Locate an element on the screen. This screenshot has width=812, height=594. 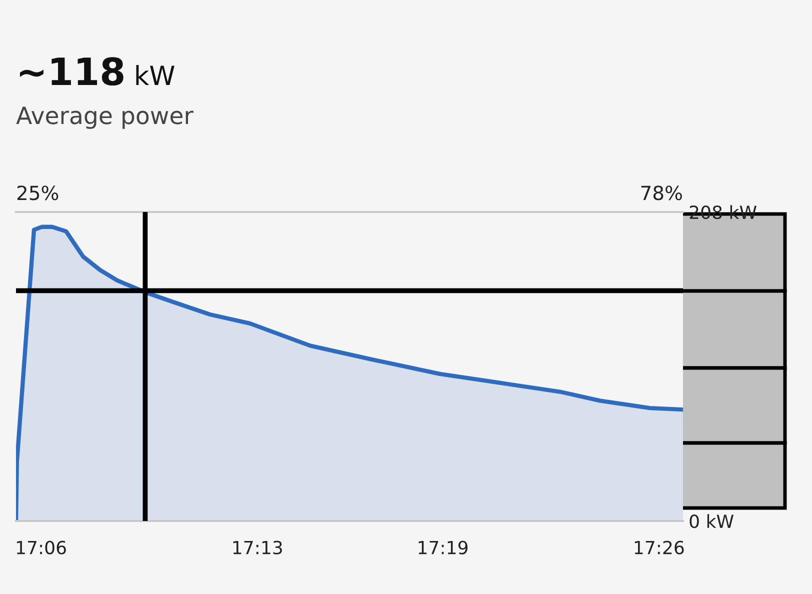
text: 25% is located at coordinates (37, 193).